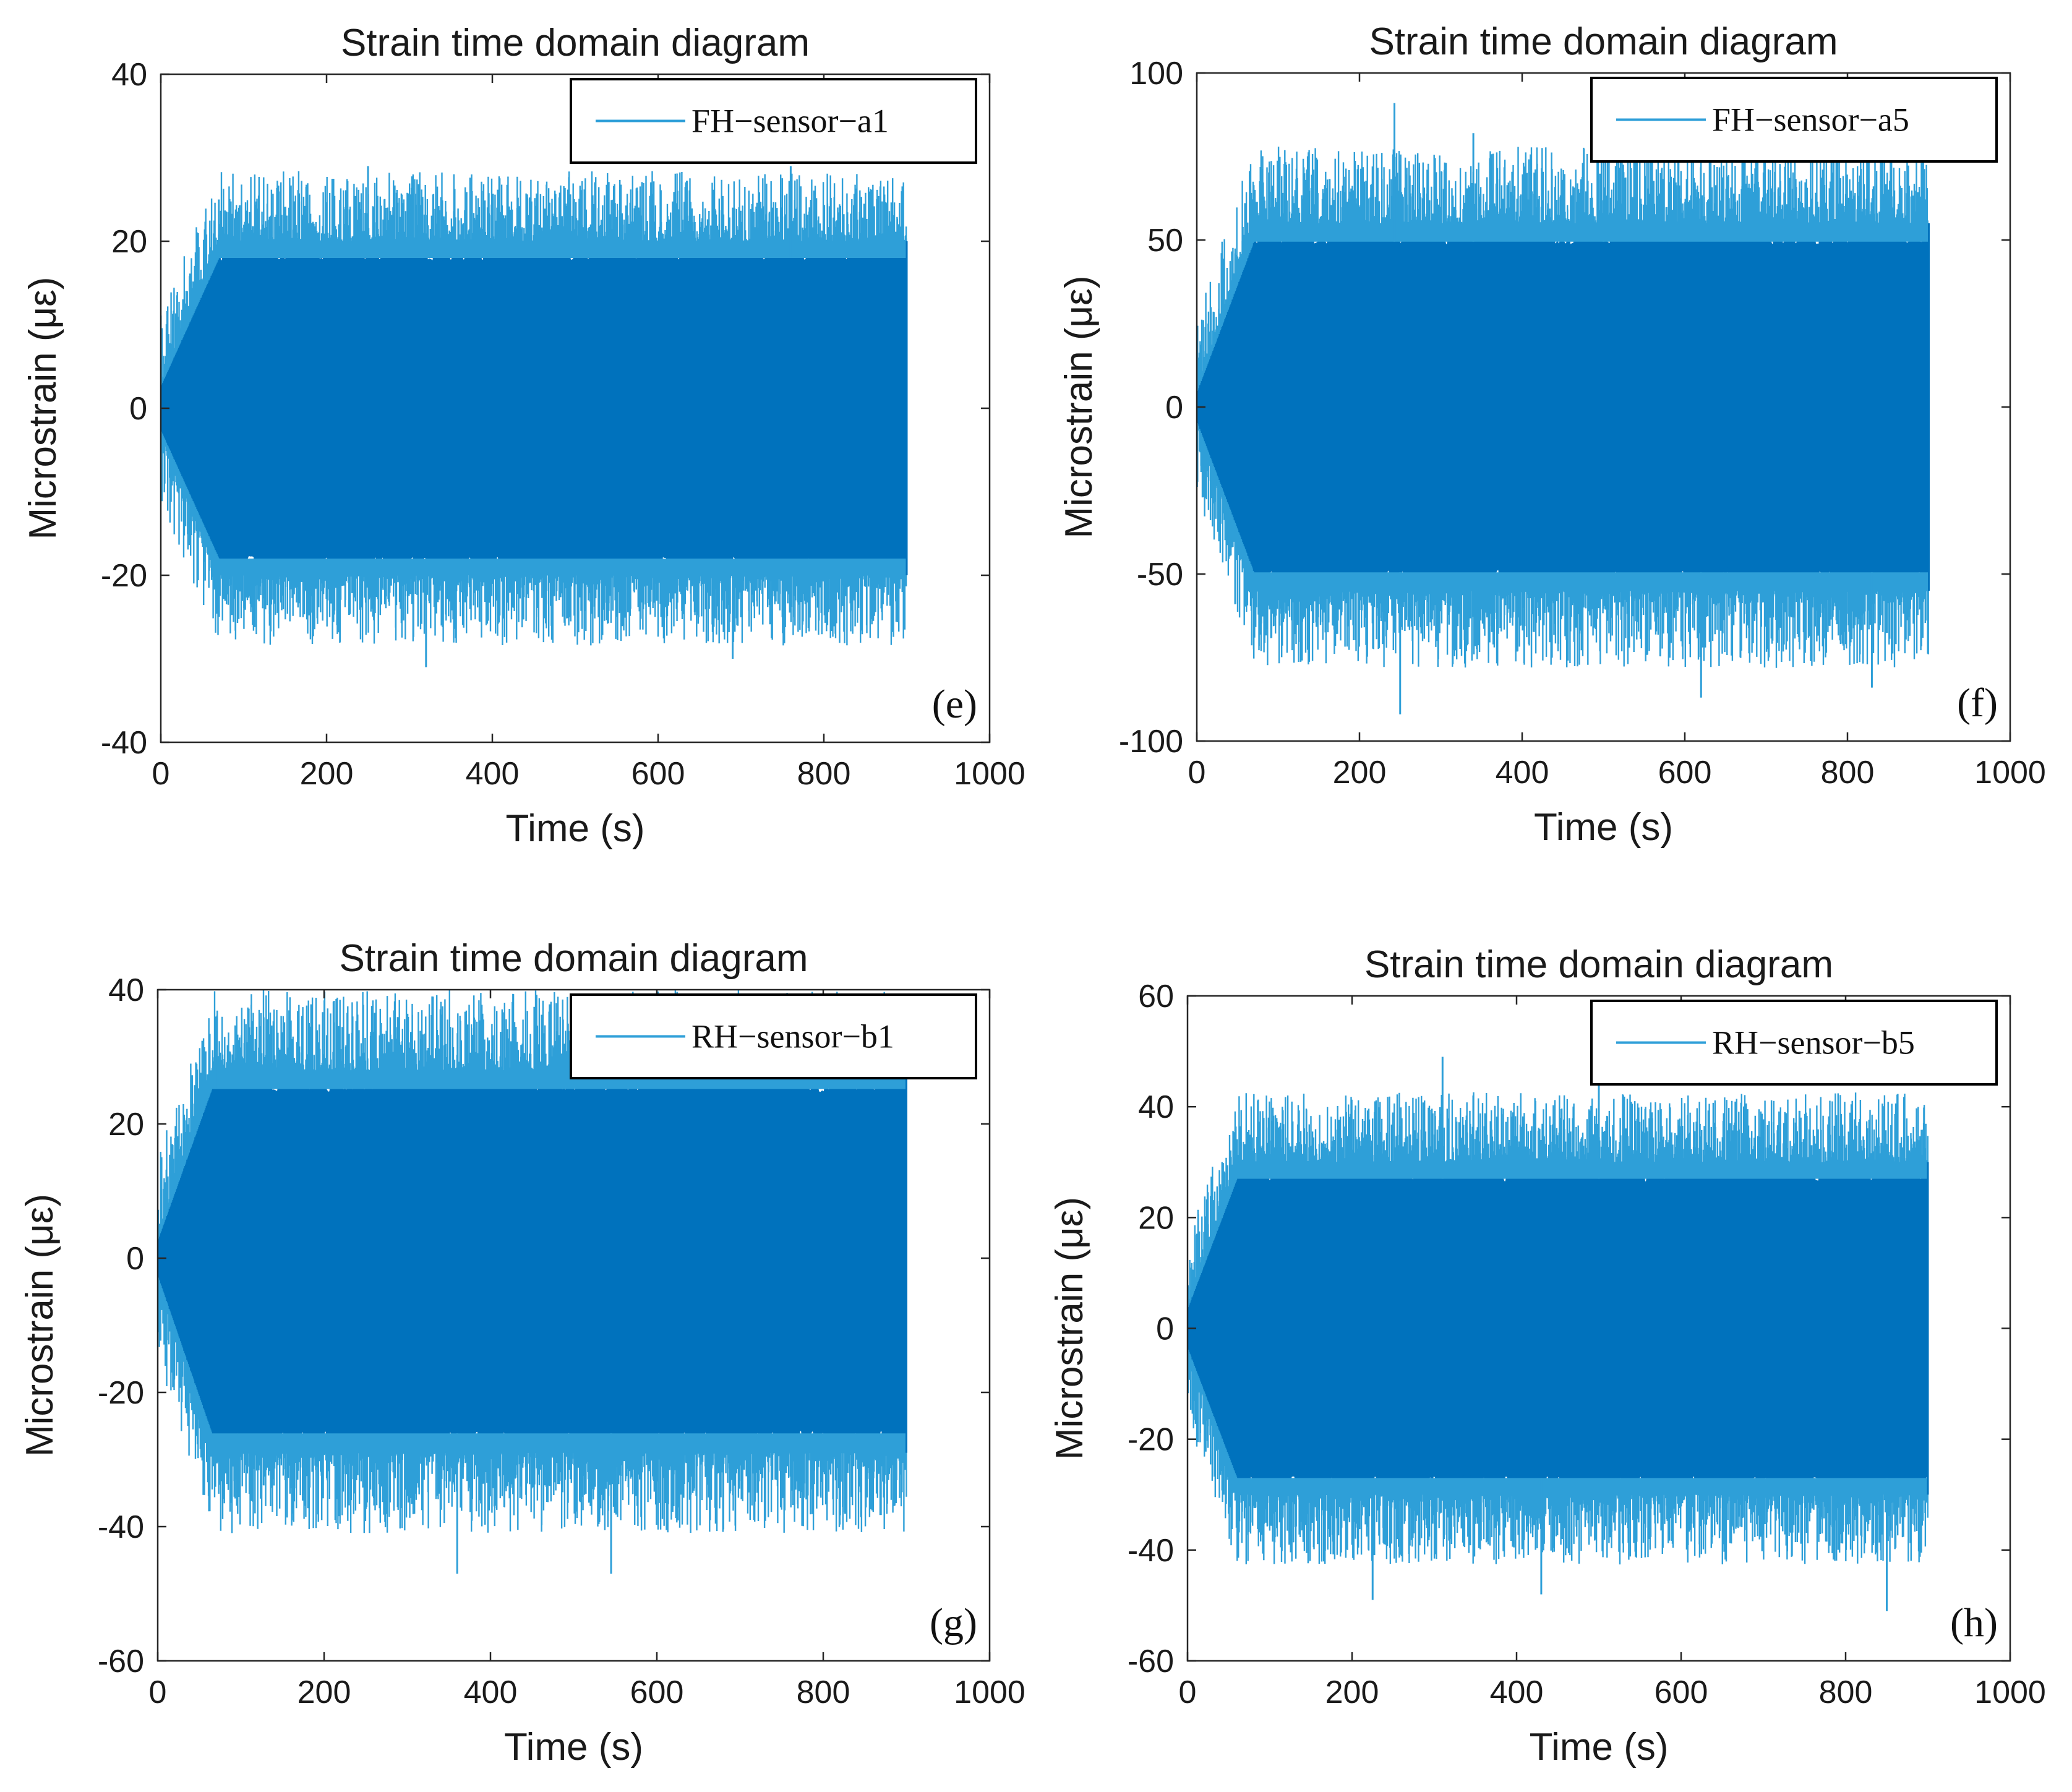 This screenshot has width=2072, height=1792. I want to click on panel-tag: (h), so click(1974, 1622).